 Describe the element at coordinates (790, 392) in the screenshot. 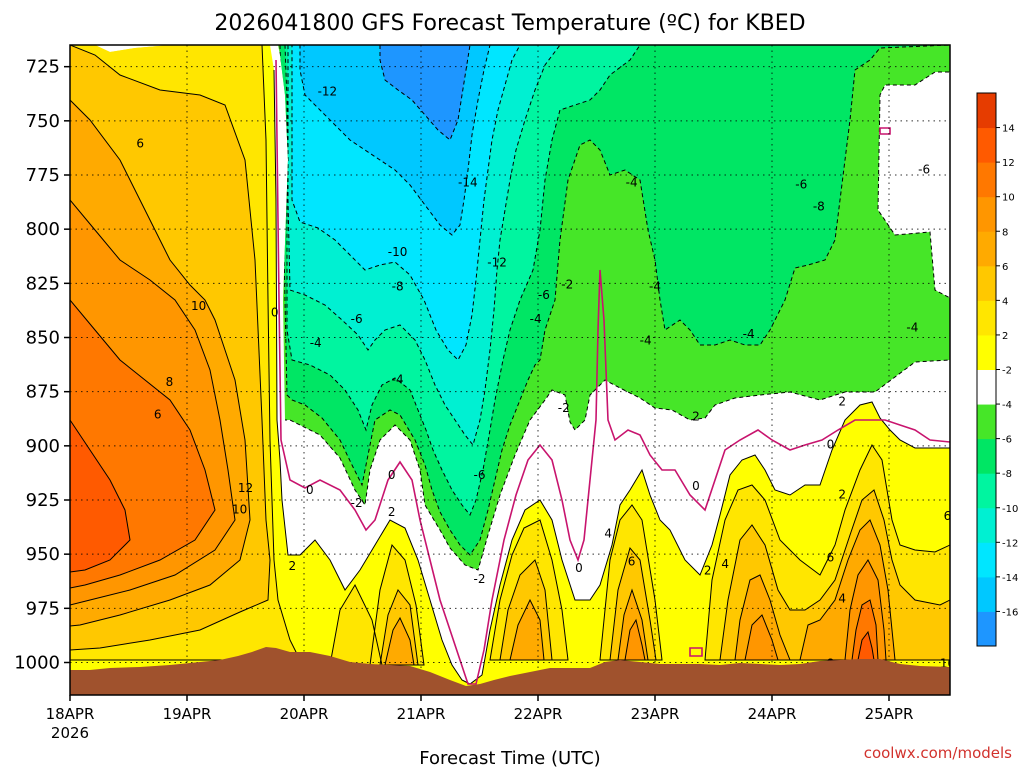

I see `freezing-line-cold-edge` at that location.